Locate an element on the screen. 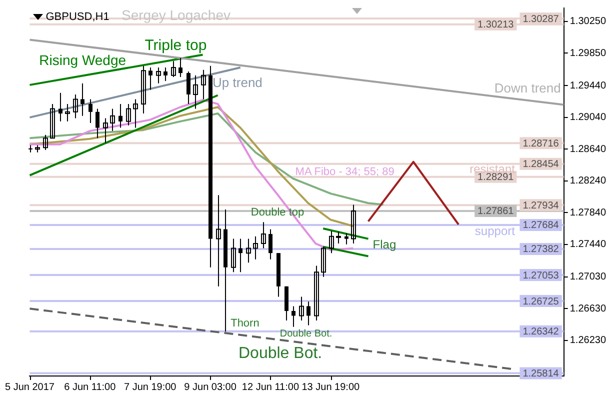 The image size is (610, 400). annotation: Up trend is located at coordinates (237, 82).